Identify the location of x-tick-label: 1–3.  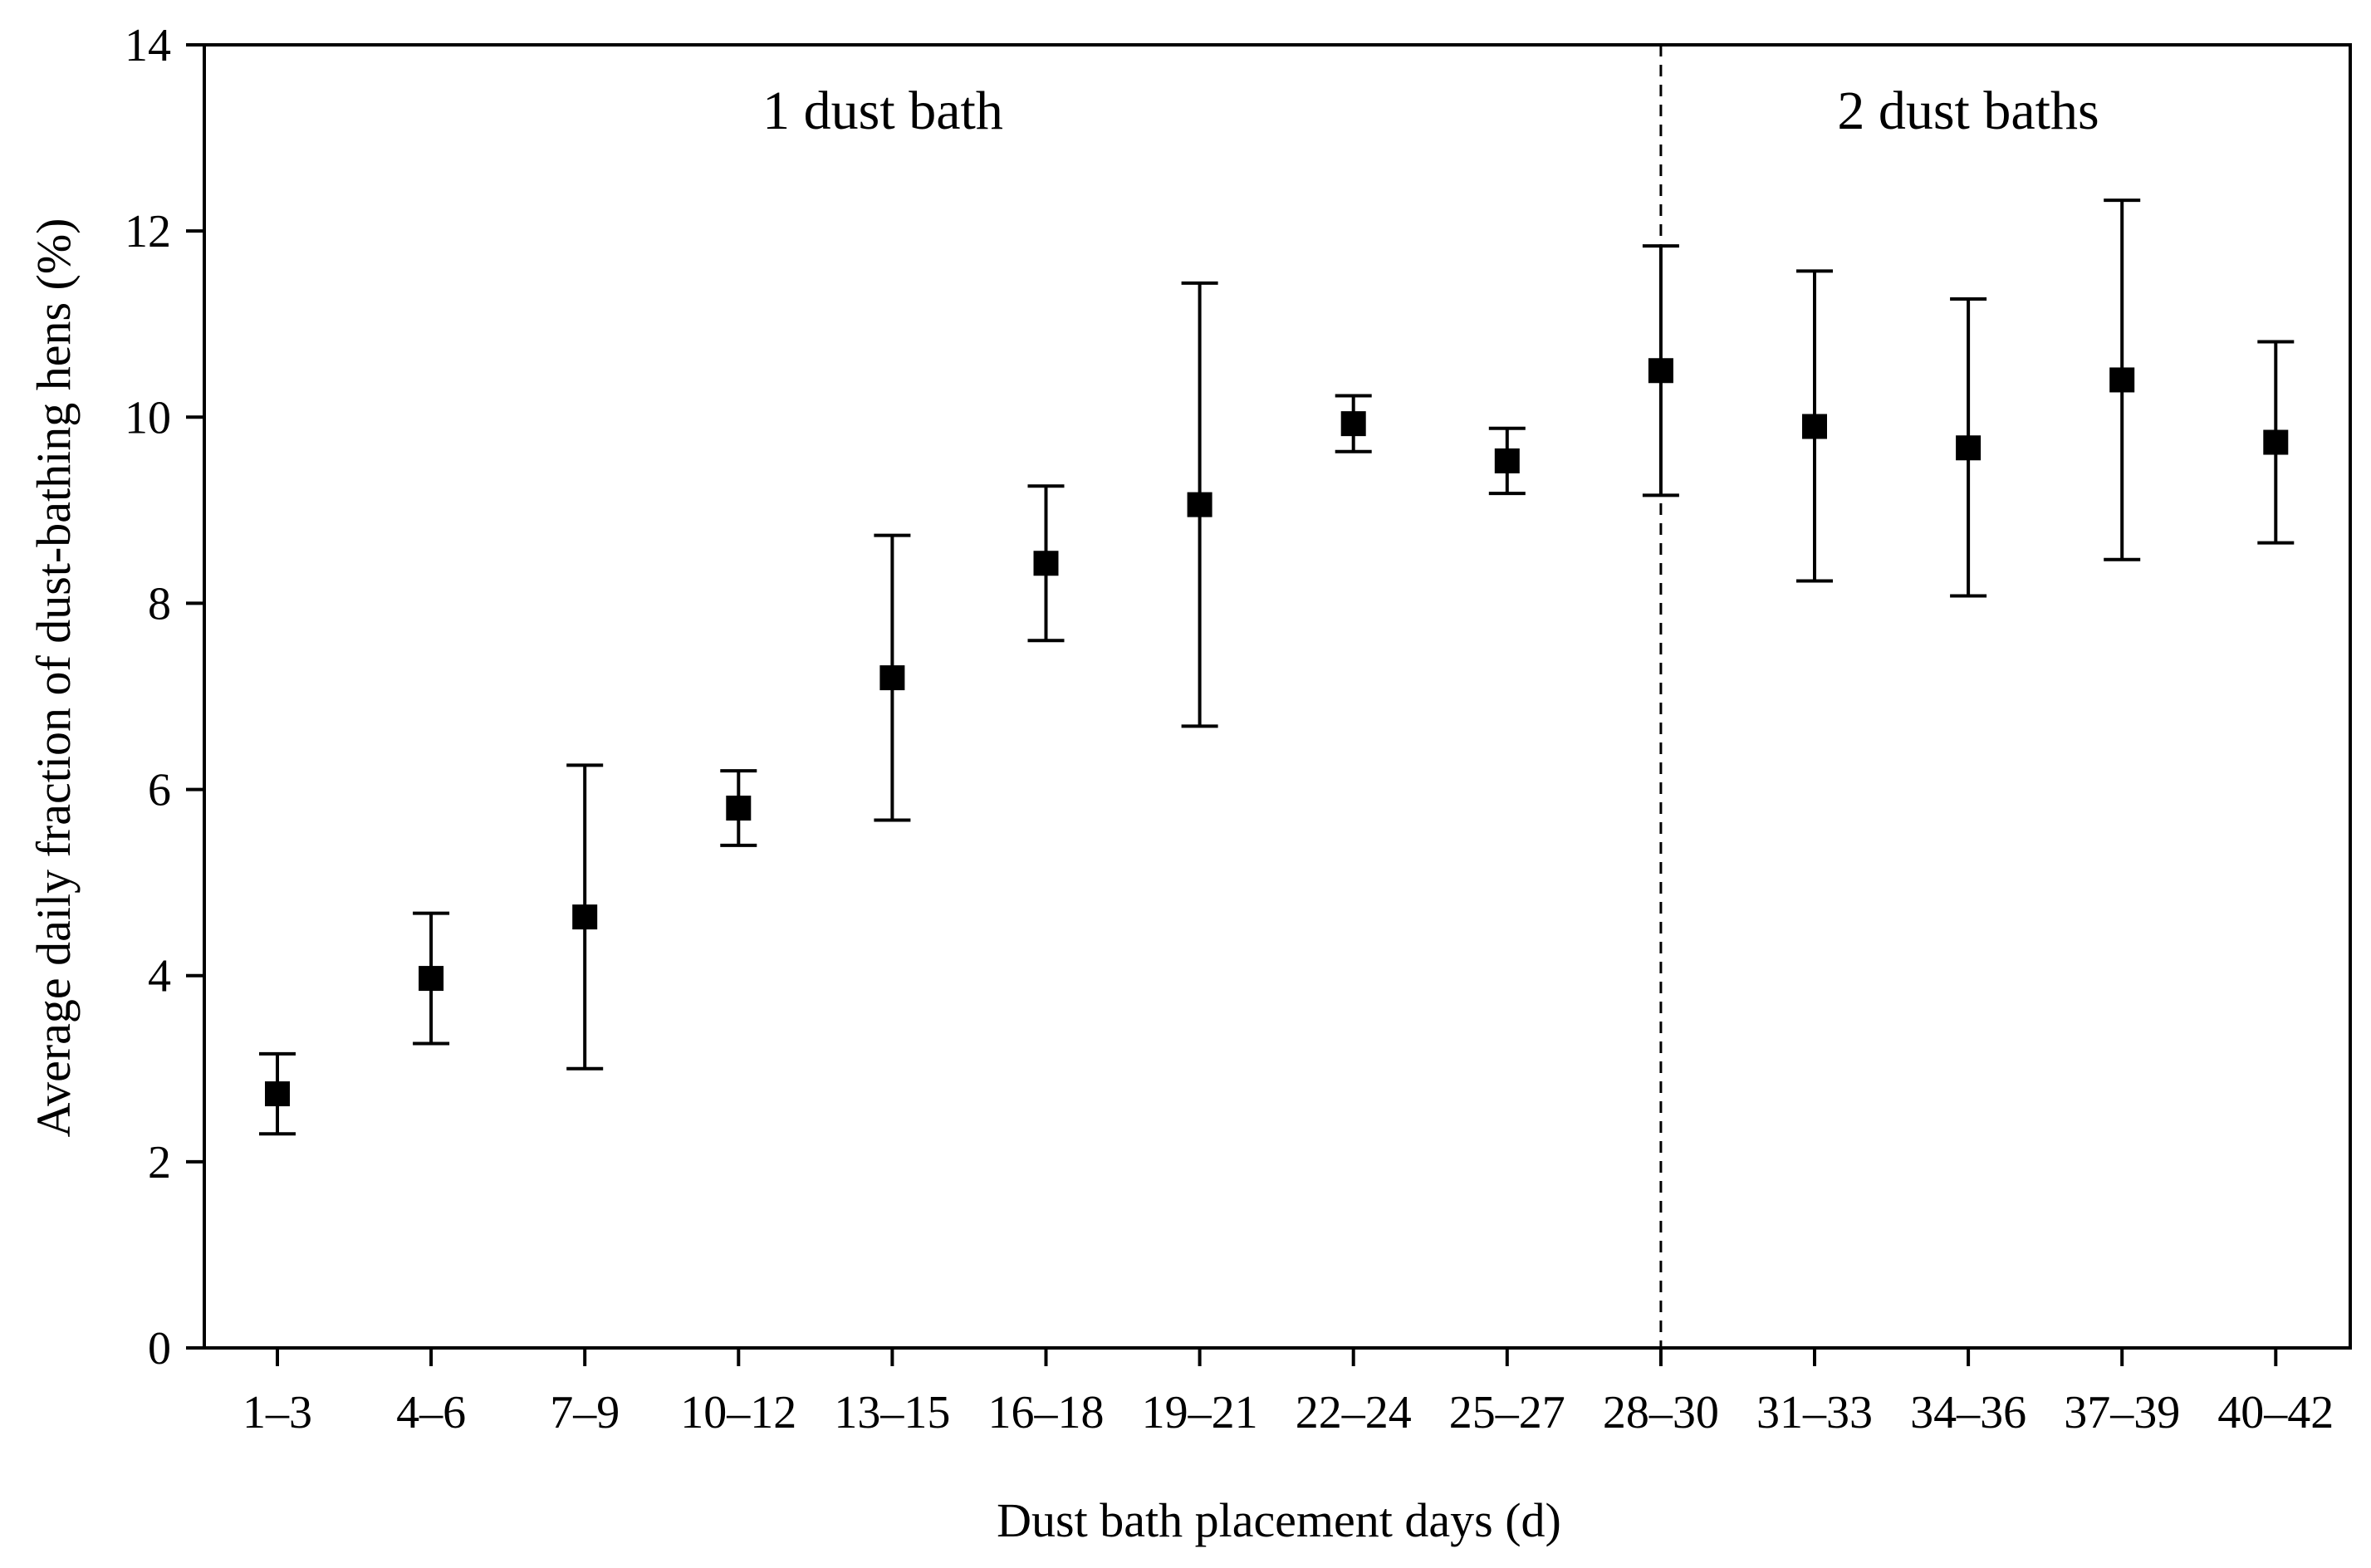
(277, 1412).